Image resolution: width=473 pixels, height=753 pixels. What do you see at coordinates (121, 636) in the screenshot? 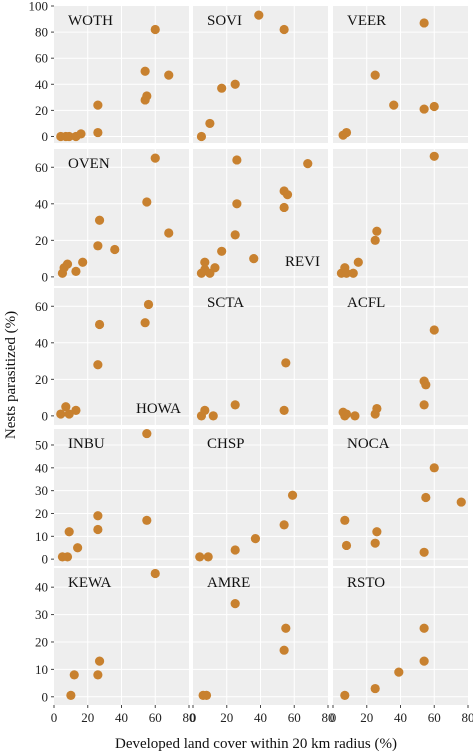
I see `panel-kewa: KEWA` at bounding box center [121, 636].